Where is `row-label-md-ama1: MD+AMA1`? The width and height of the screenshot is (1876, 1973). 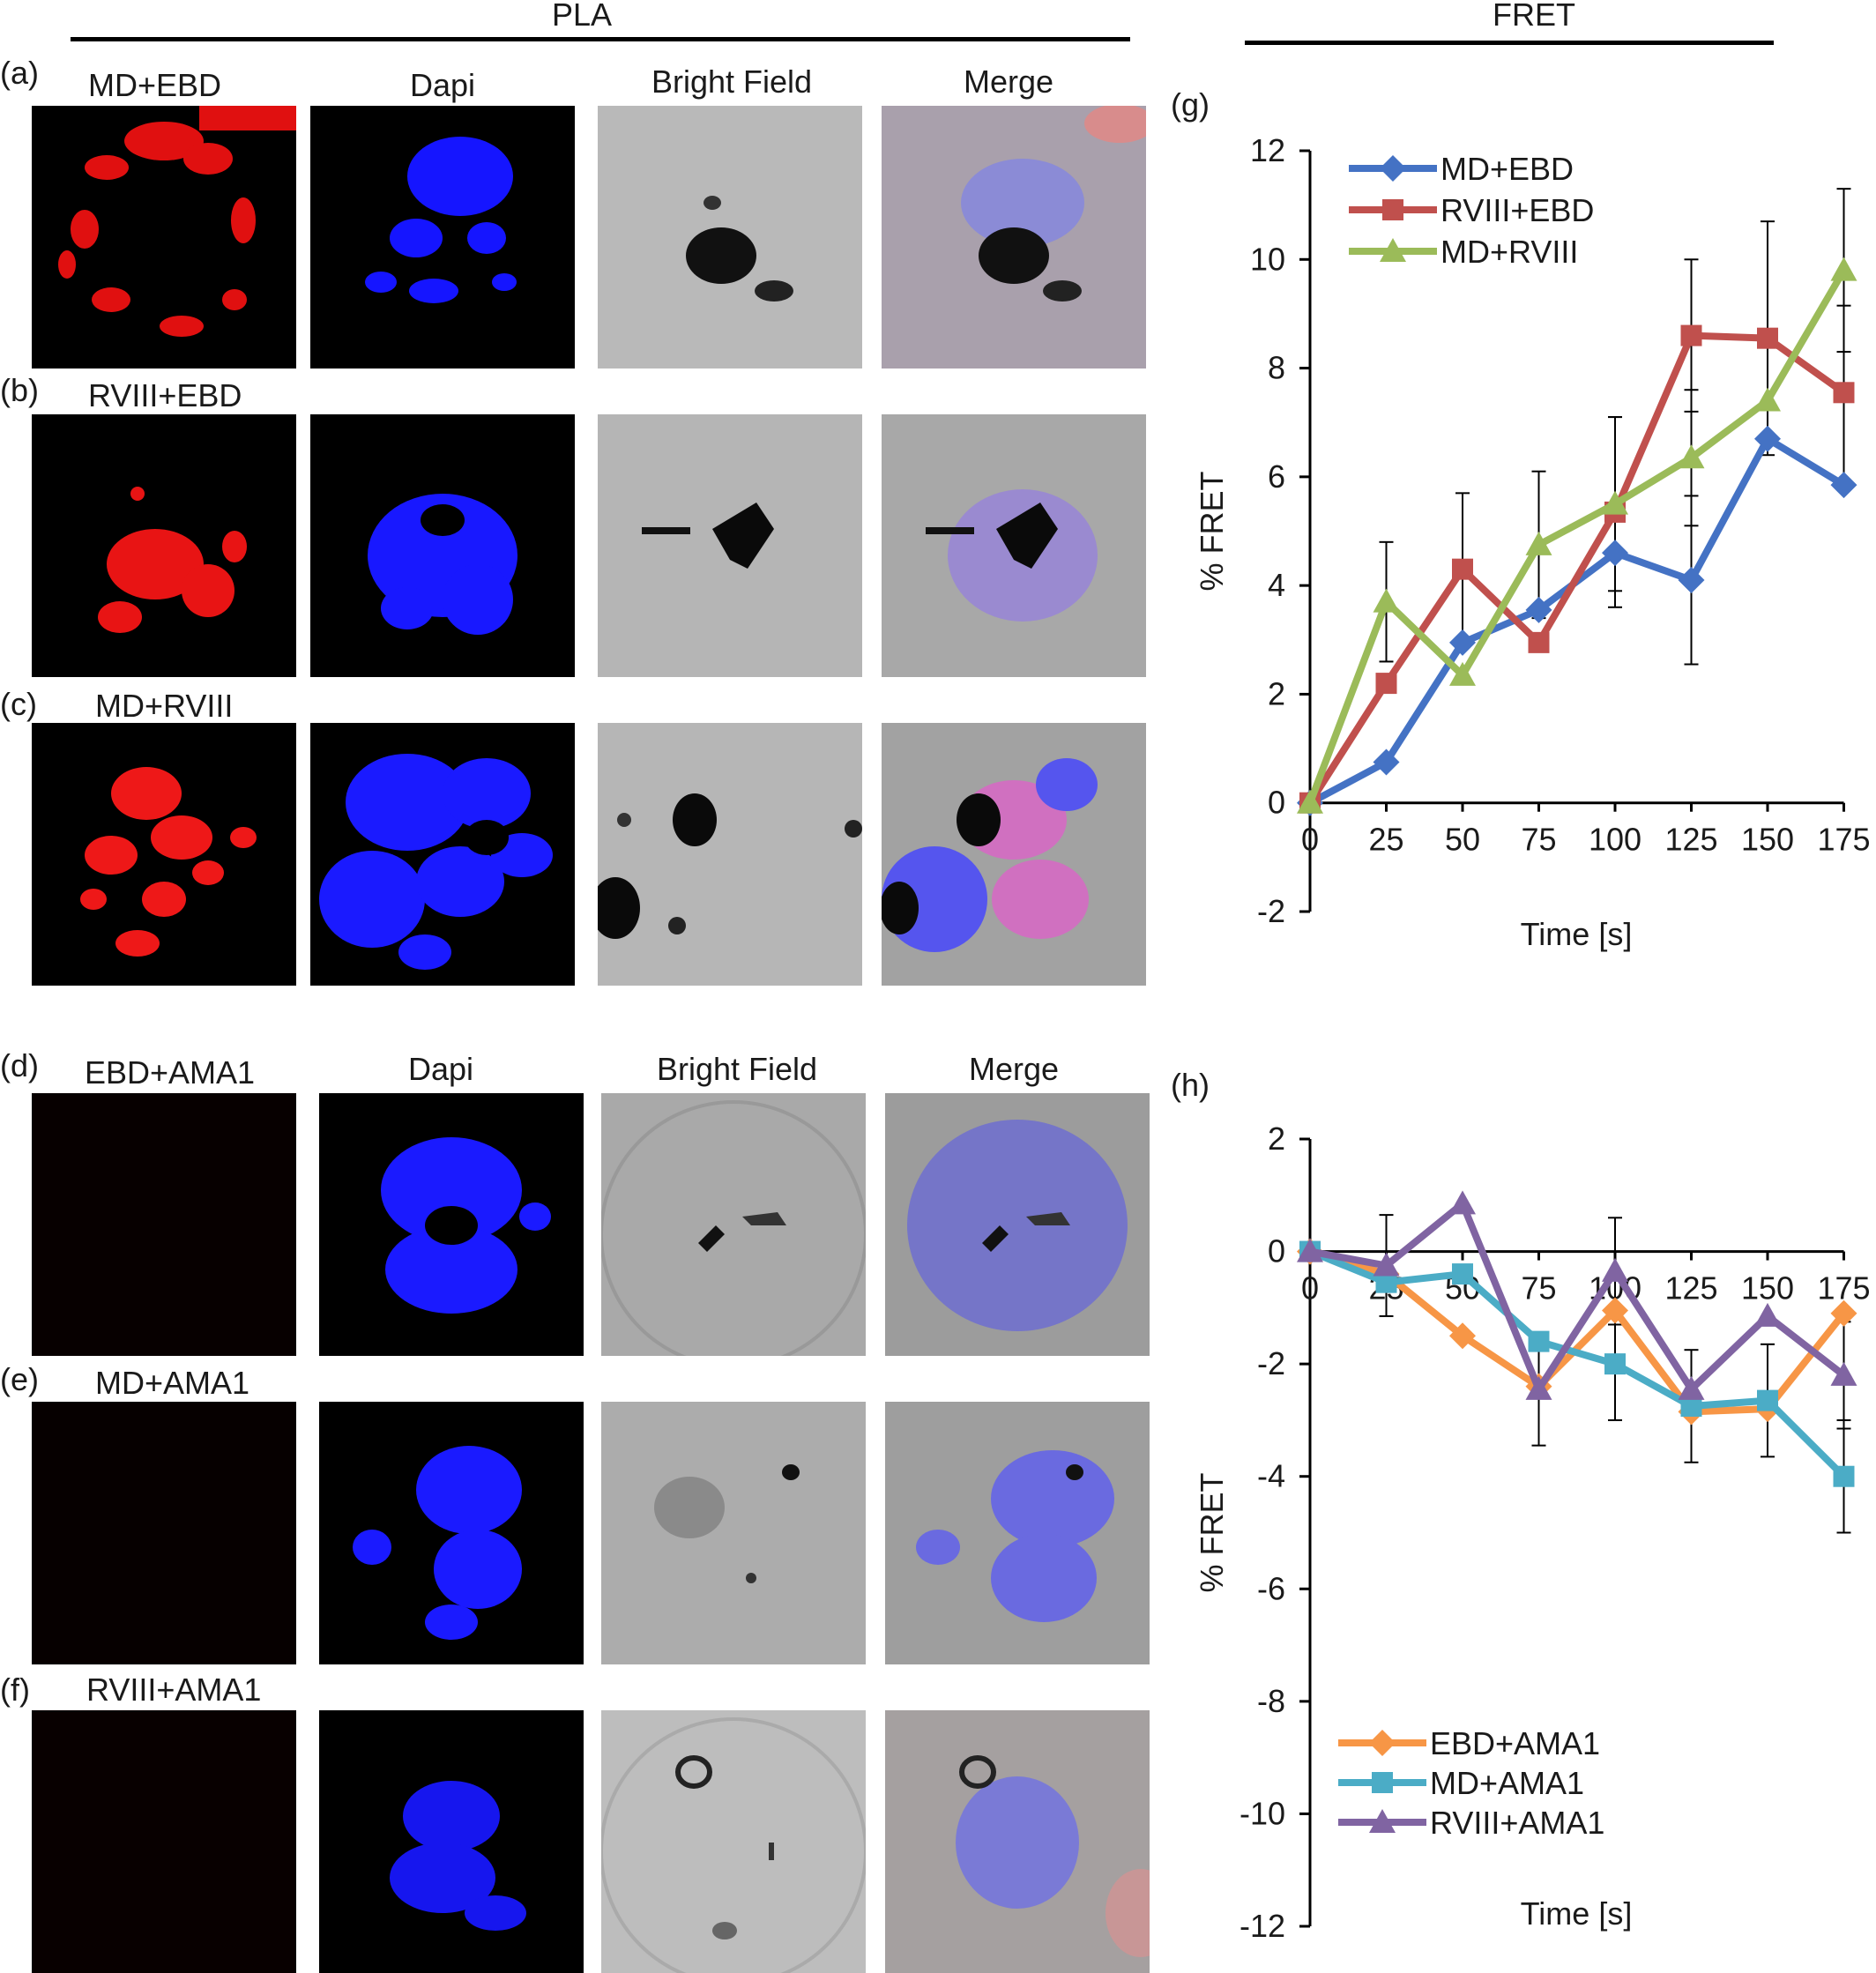 row-label-md-ama1: MD+AMA1 is located at coordinates (172, 1383).